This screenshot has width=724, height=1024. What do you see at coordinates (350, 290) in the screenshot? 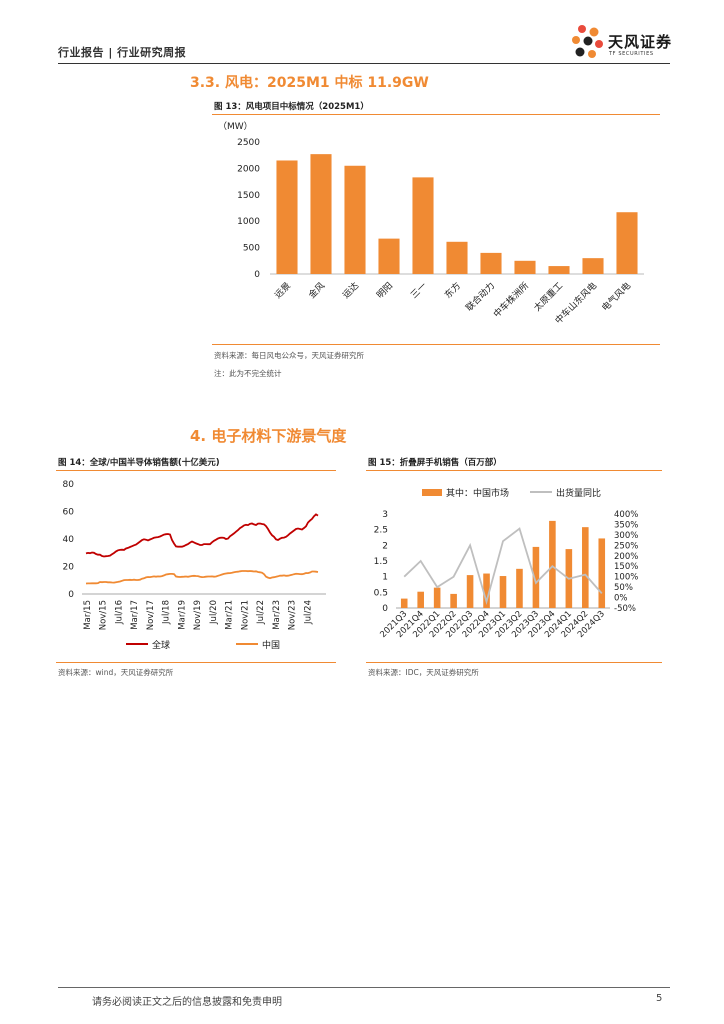
I see `x-tick-label: 运达` at bounding box center [350, 290].